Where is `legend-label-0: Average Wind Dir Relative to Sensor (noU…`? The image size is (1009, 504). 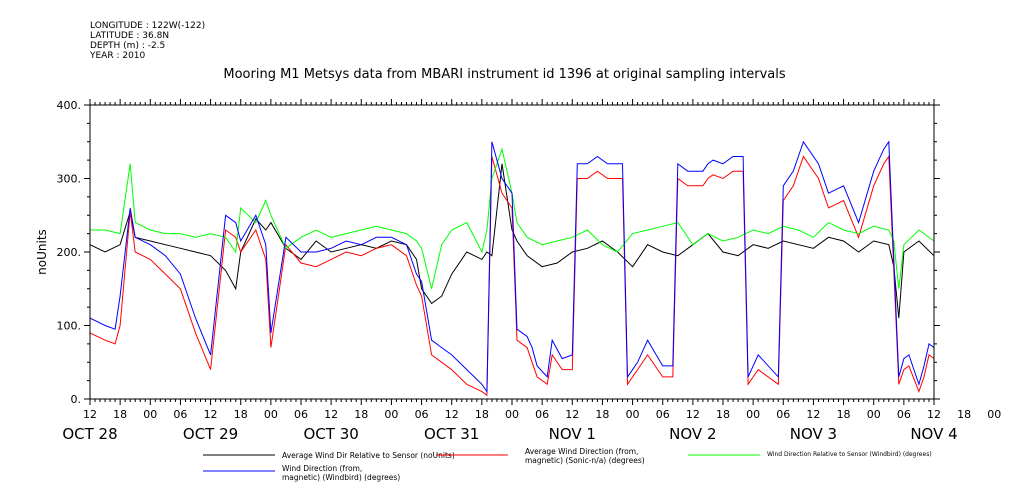 legend-label-0: Average Wind Dir Relative to Sensor (noU… is located at coordinates (368, 455).